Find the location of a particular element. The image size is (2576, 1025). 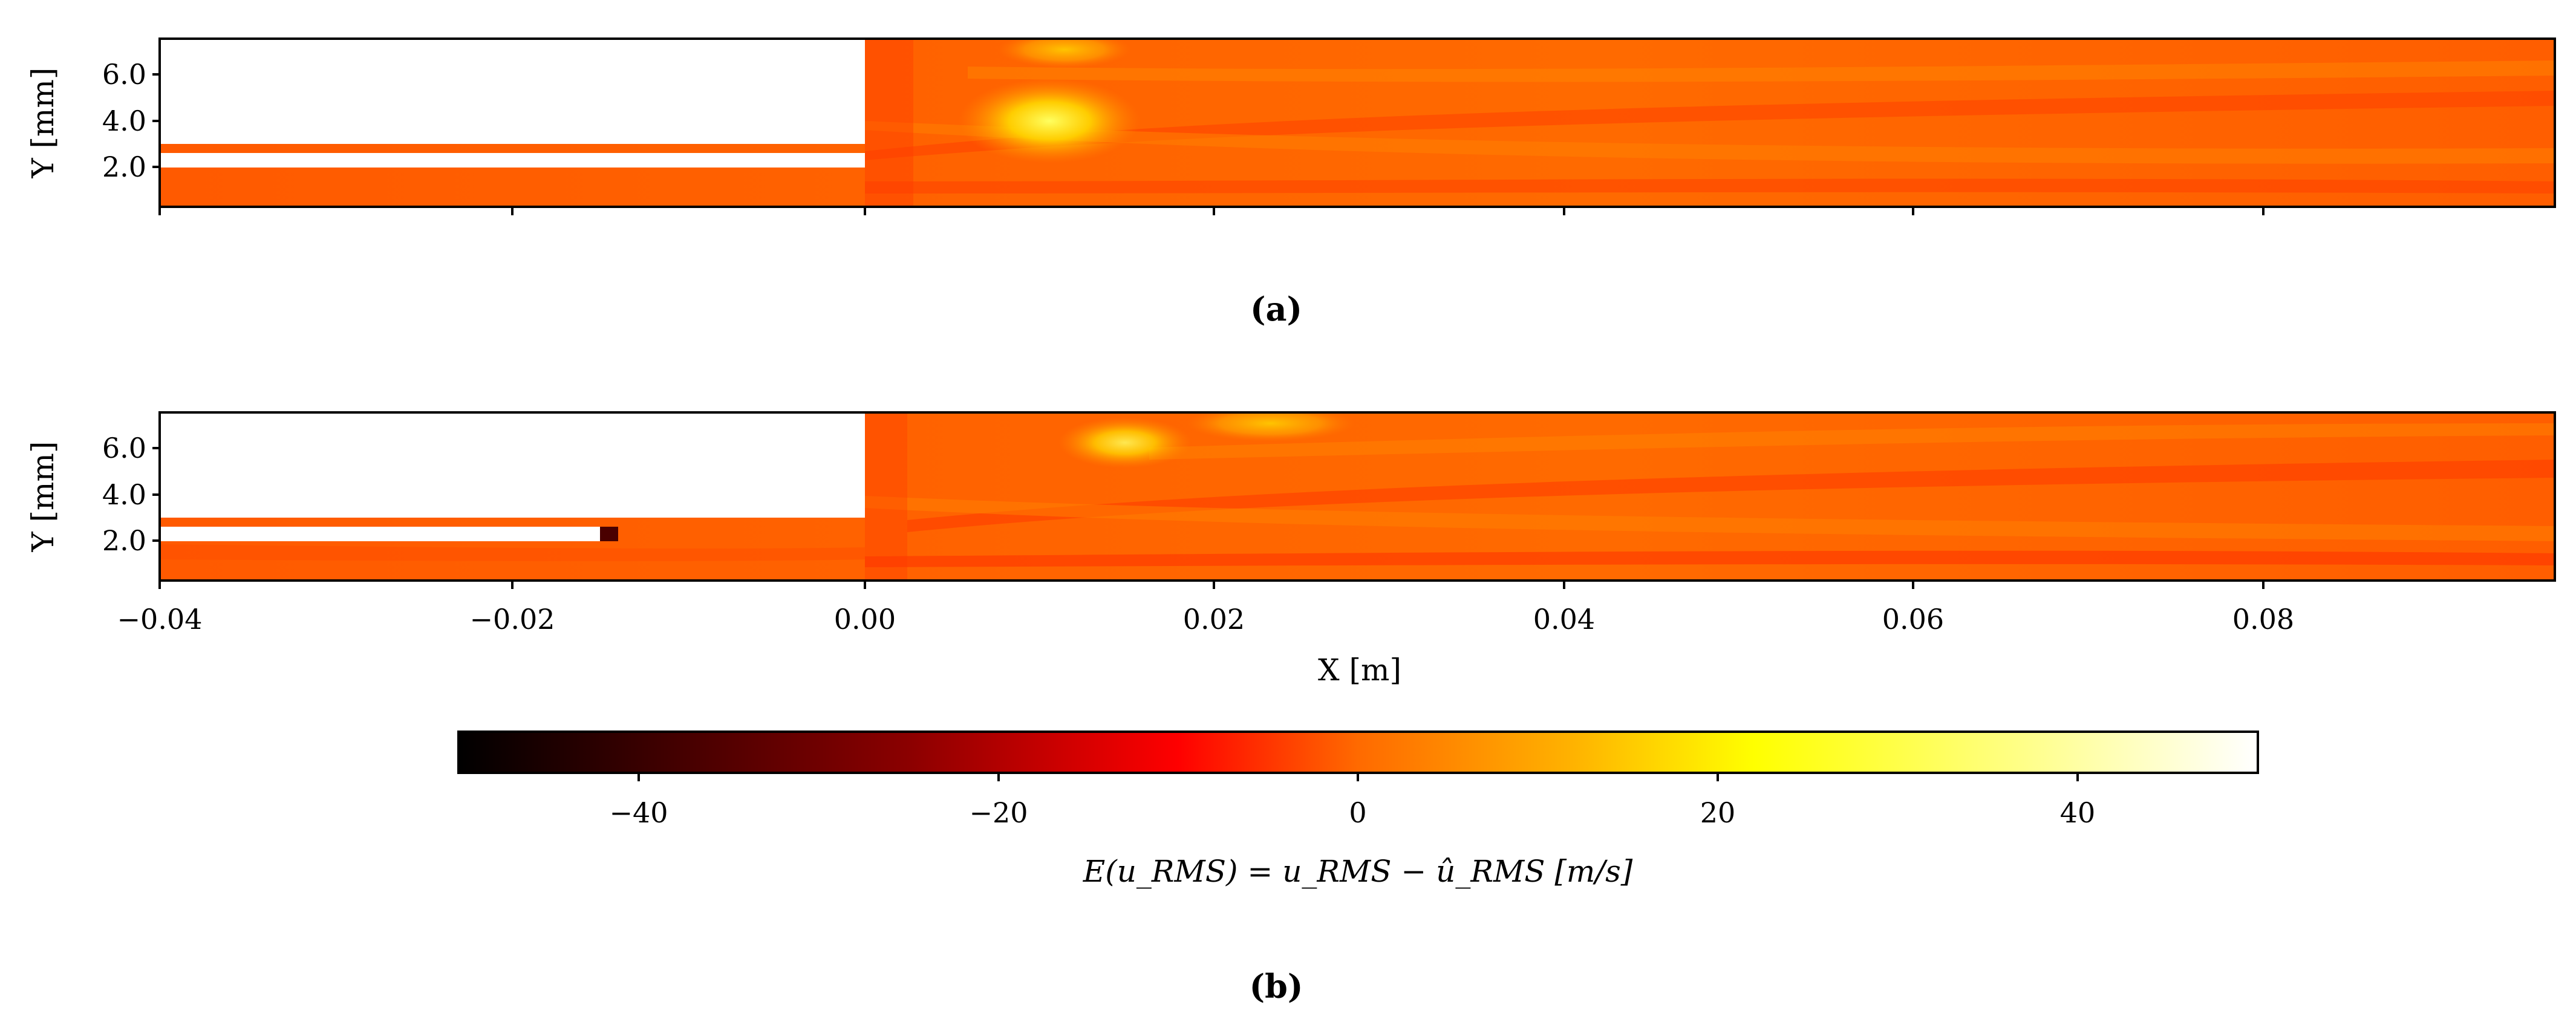

panel-b-y-axis-title: Y [mm] is located at coordinates (42, 497).